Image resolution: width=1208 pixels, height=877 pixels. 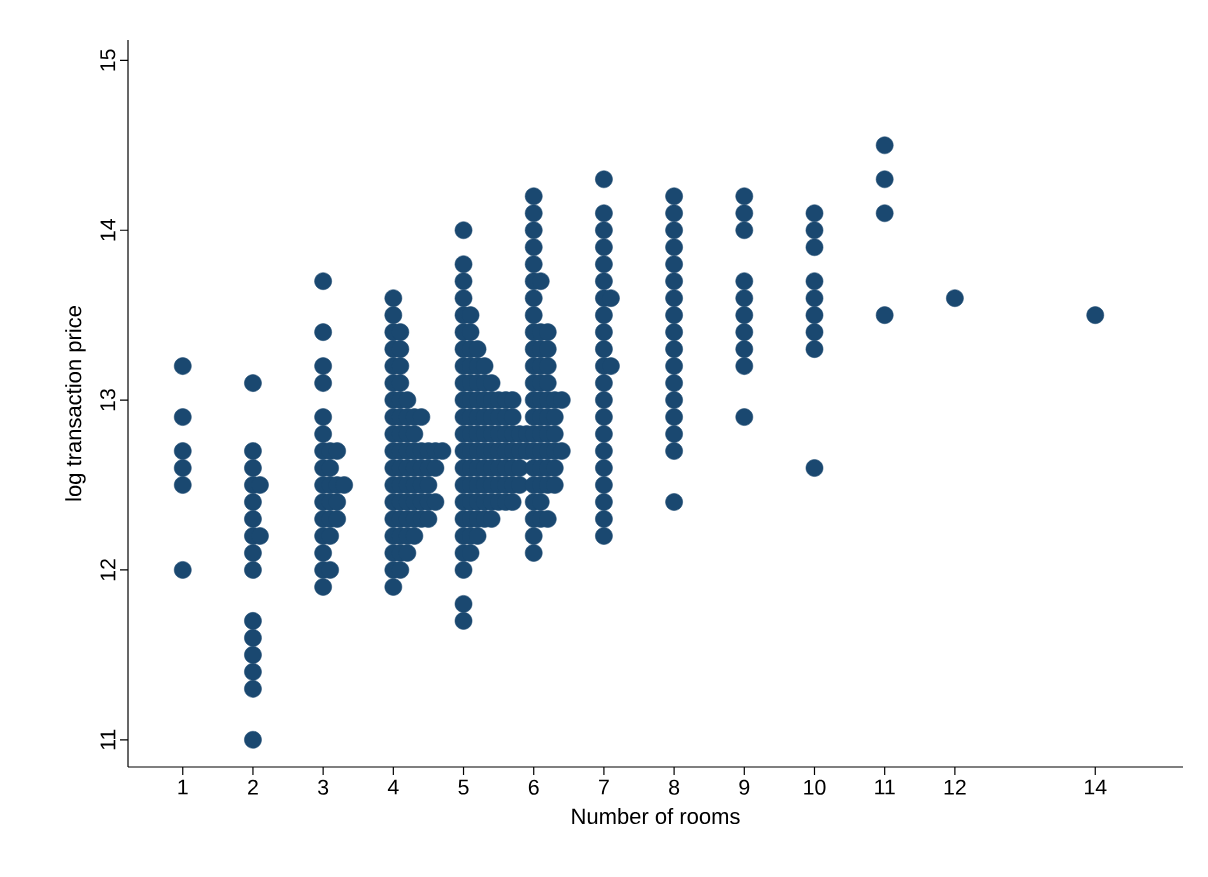 What do you see at coordinates (323, 787) in the screenshot?
I see `x-tick-label: 3` at bounding box center [323, 787].